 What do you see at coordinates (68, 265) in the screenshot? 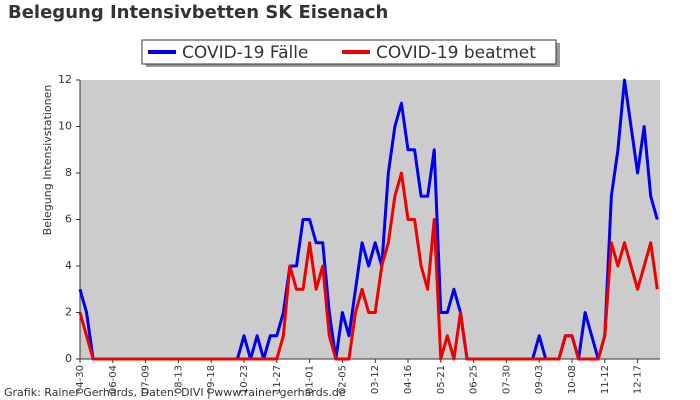
I see `y-tick-label: 4` at bounding box center [68, 265].